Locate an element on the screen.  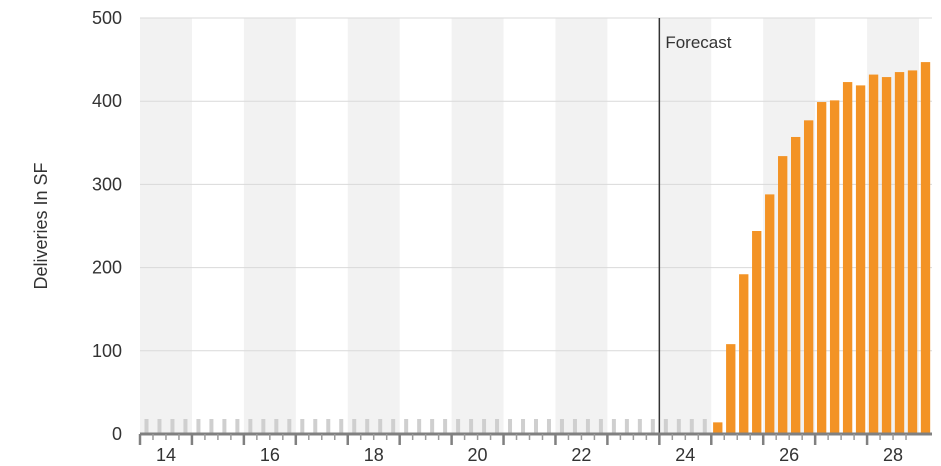
forecast-label: Forecast is located at coordinates (698, 42).